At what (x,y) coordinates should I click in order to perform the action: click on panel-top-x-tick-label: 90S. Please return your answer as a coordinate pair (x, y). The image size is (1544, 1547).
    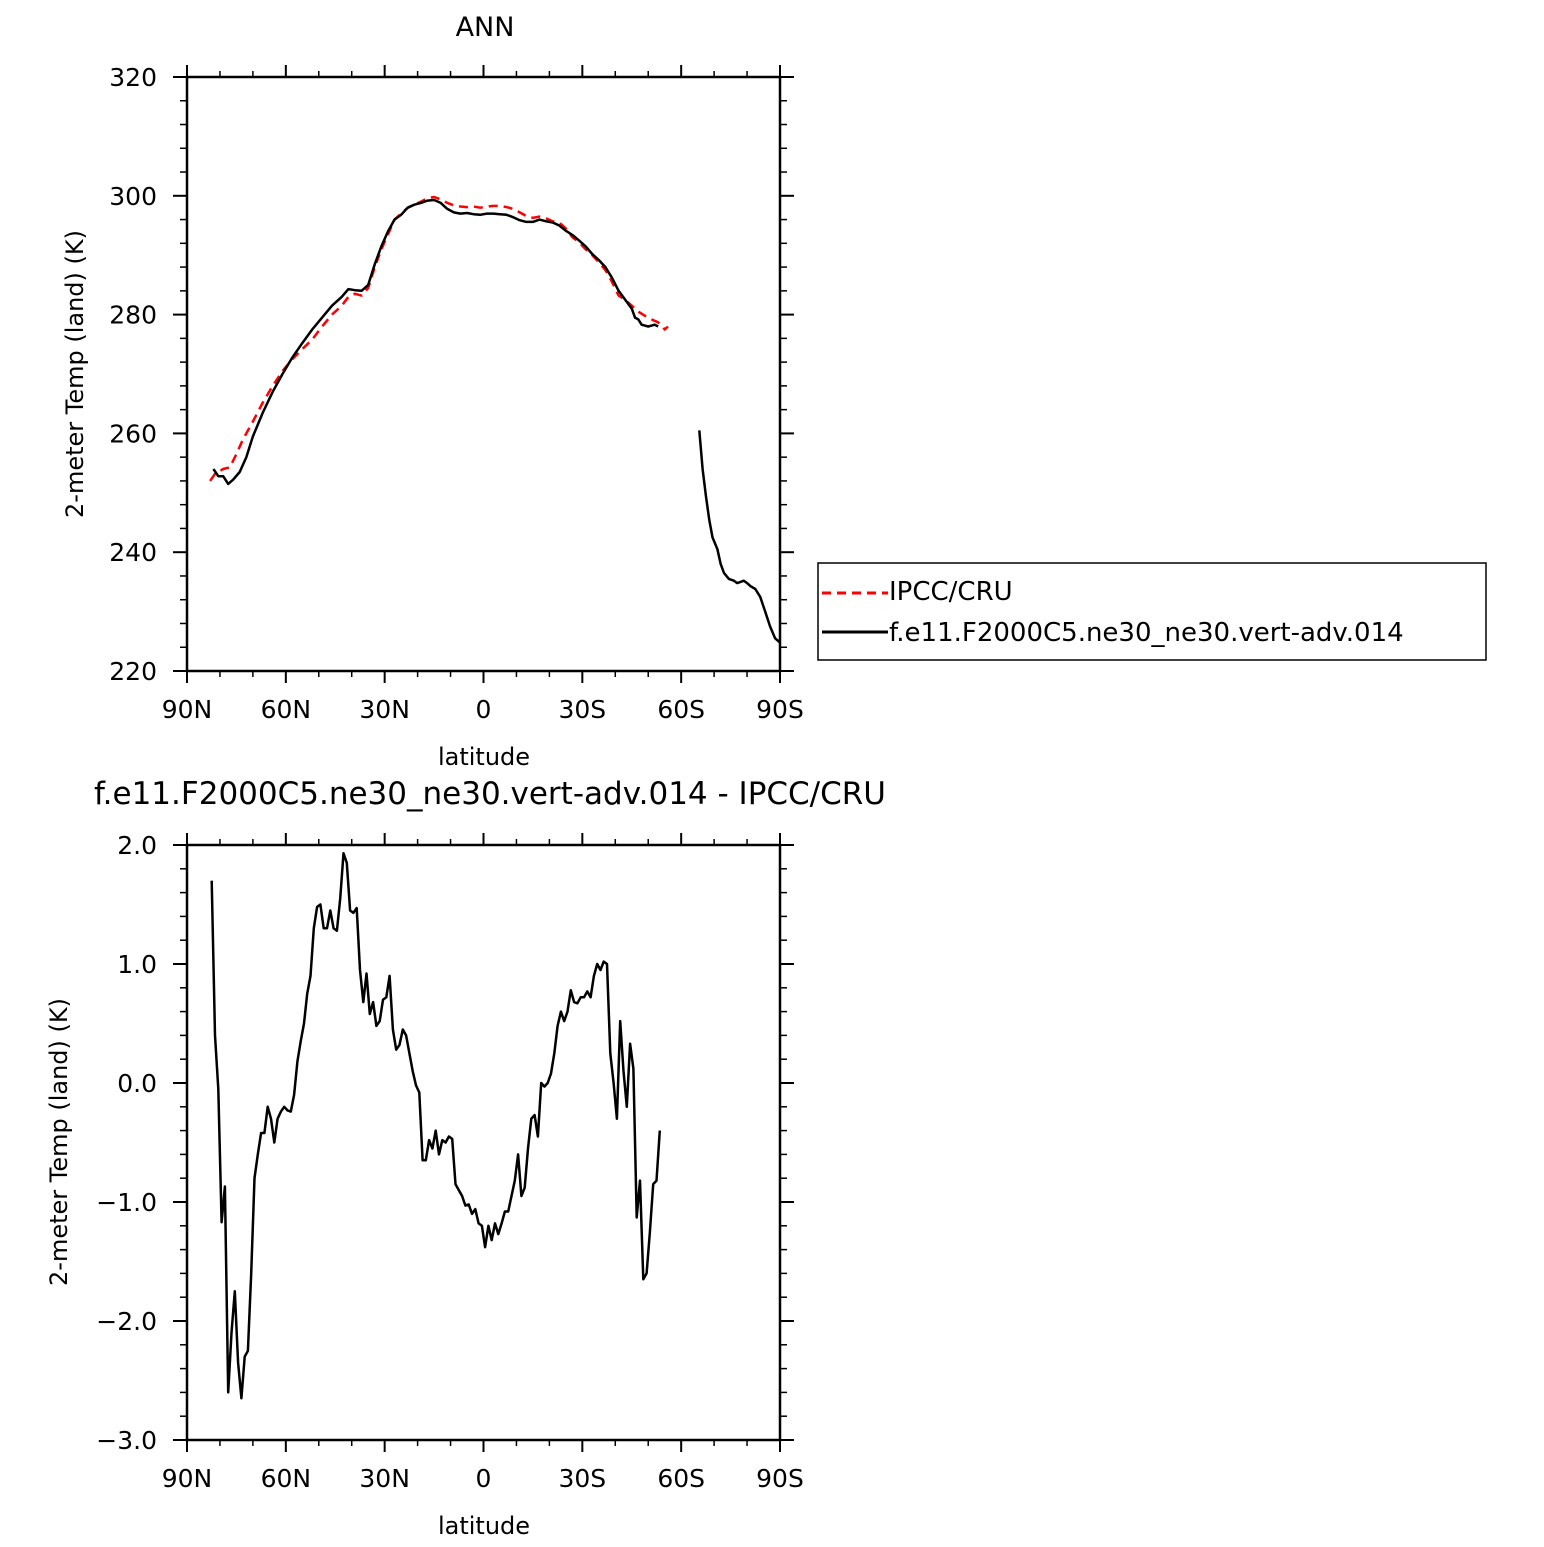
    Looking at the image, I should click on (780, 709).